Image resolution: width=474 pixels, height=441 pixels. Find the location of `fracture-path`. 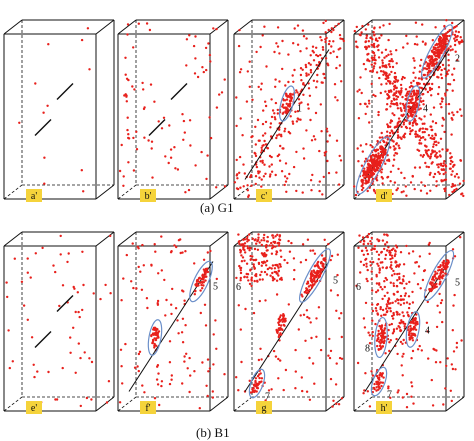

fracture-path is located at coordinates (171, 326).